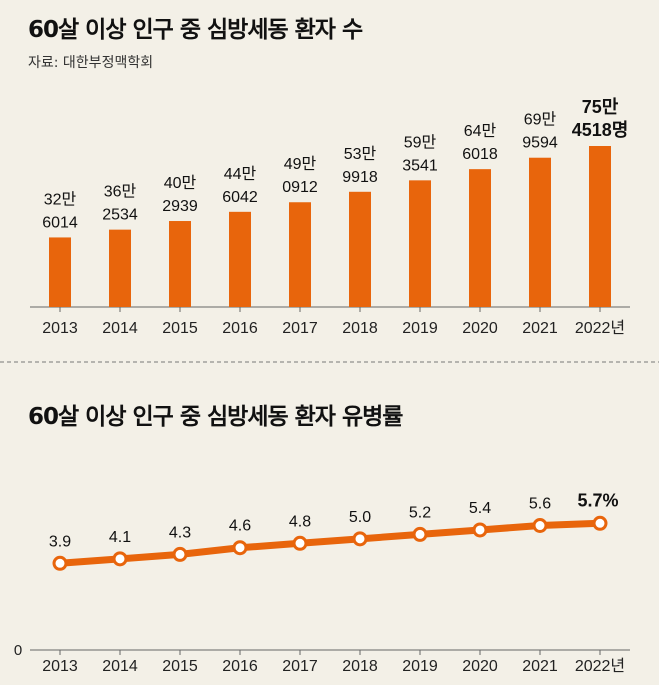 The image size is (659, 685). What do you see at coordinates (120, 268) in the screenshot?
I see `bar-2014` at bounding box center [120, 268].